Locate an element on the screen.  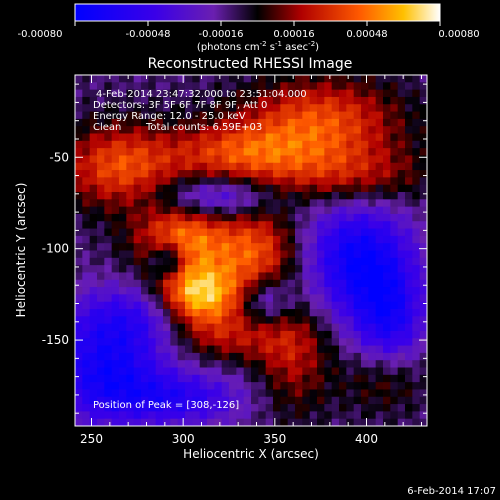
colorbar-tick-label: -0.00080 is located at coordinates (40, 34).